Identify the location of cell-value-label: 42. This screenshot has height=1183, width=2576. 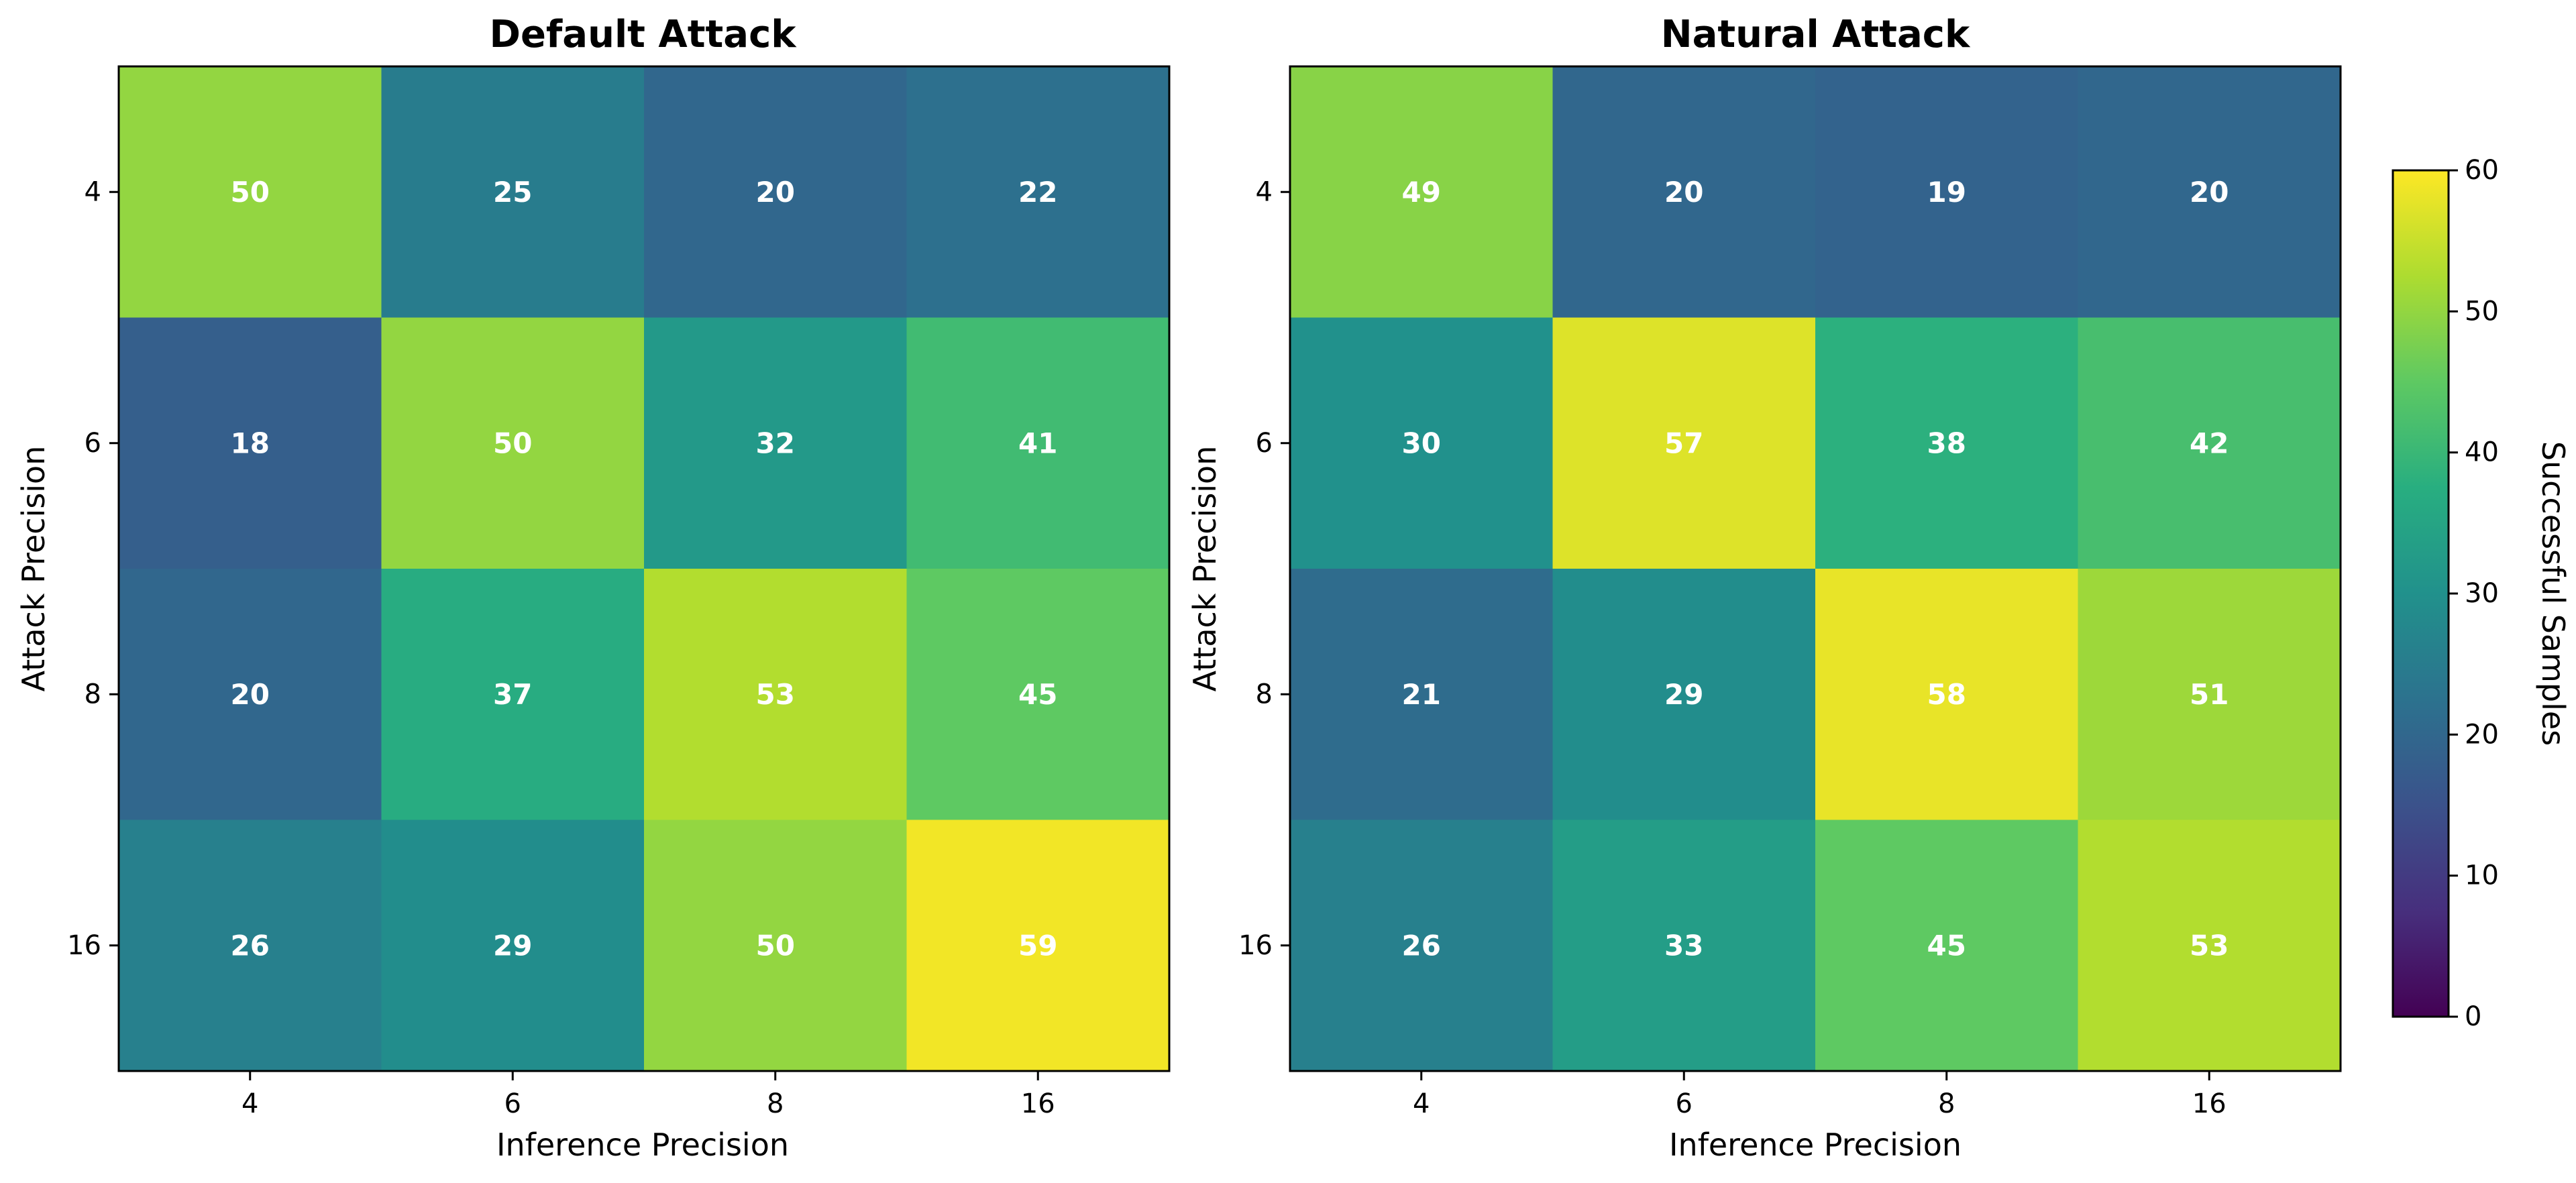
(2209, 443).